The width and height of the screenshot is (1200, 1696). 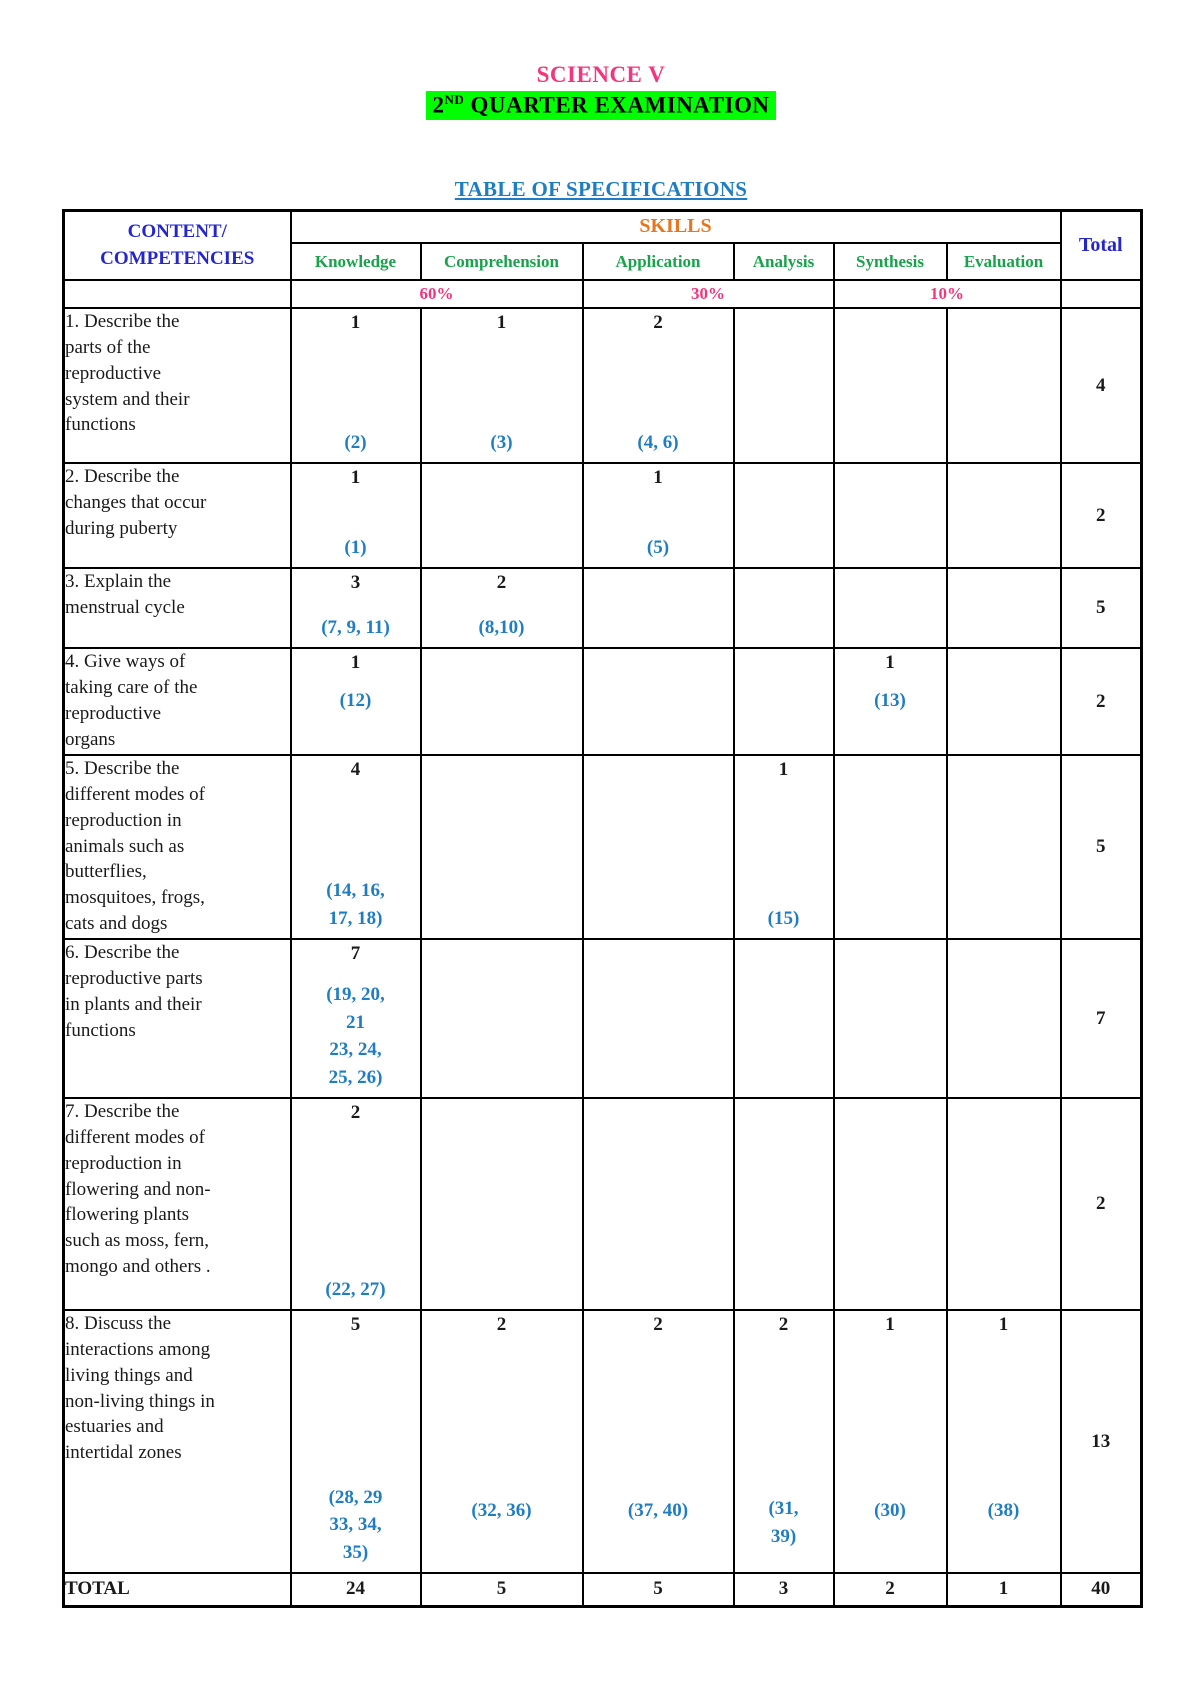 I want to click on total-row: TOTAL 24 5 5 3 2 1 40, so click(x=602, y=1590).